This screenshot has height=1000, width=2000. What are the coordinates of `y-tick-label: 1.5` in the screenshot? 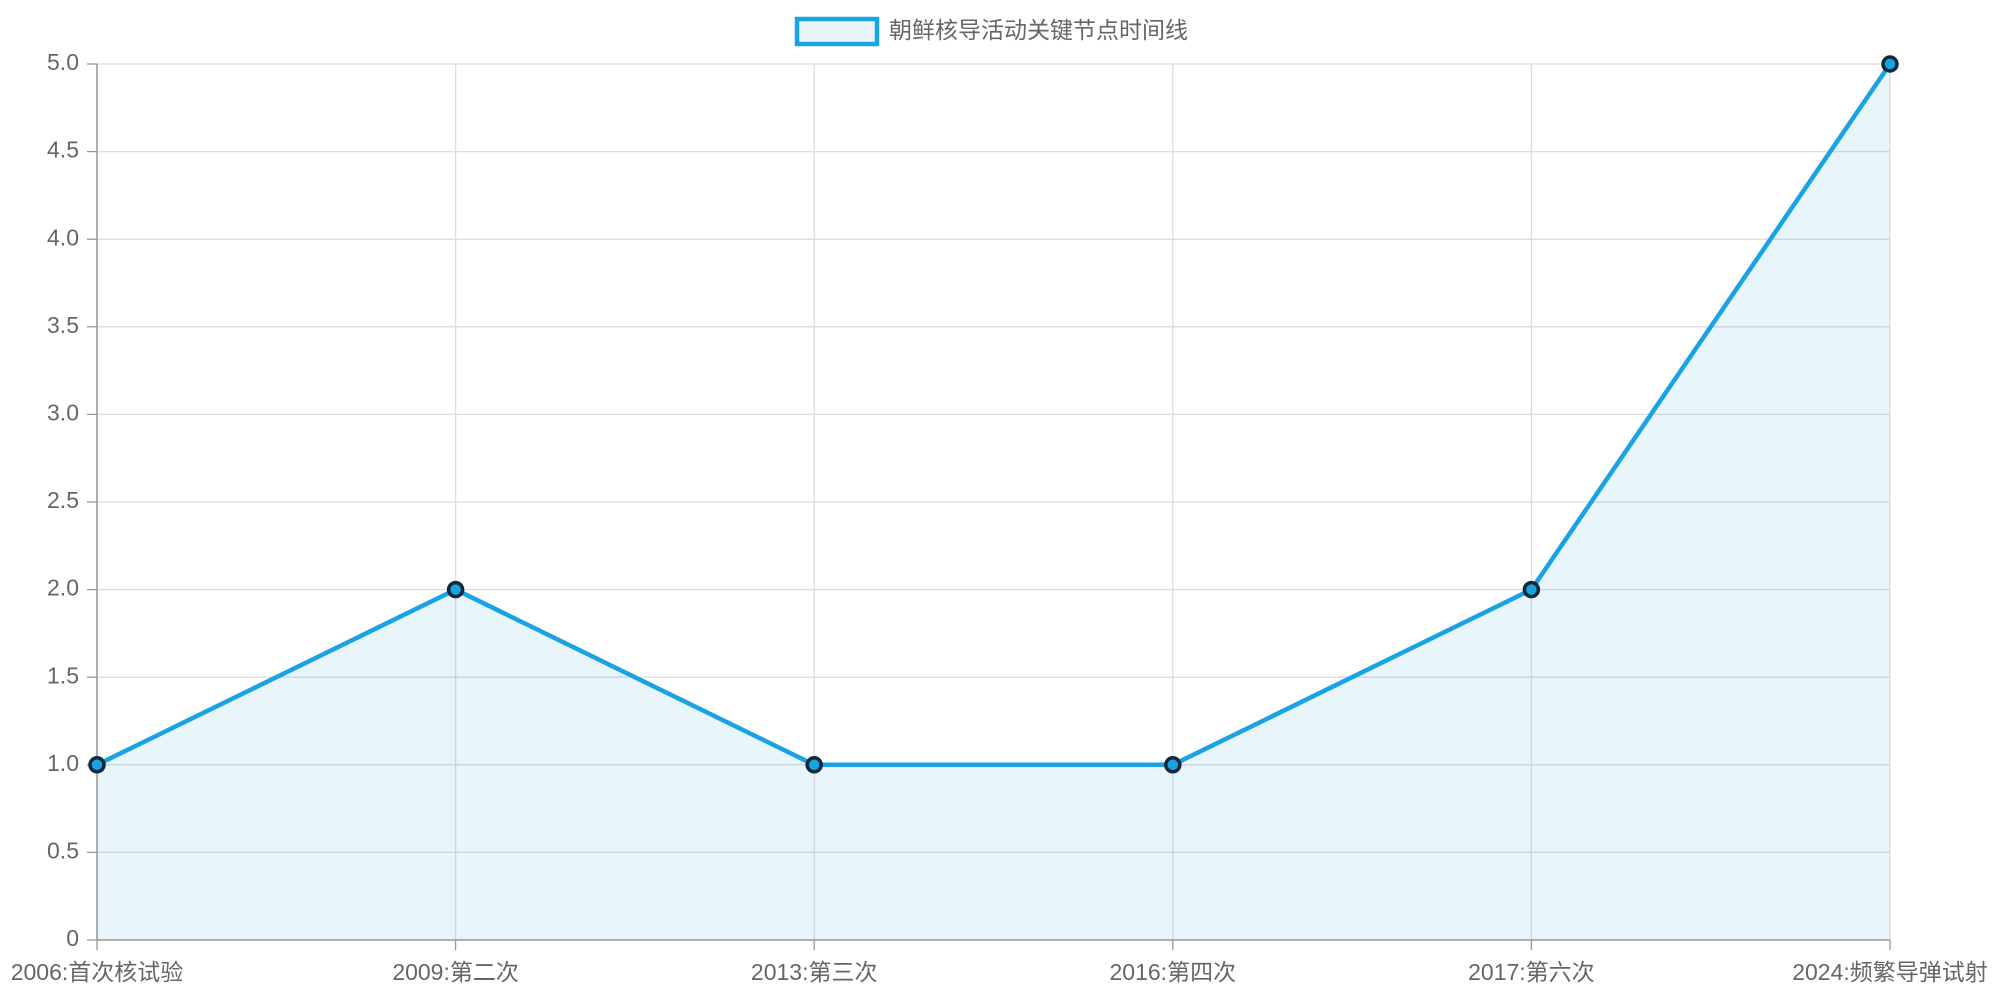 It's located at (63, 675).